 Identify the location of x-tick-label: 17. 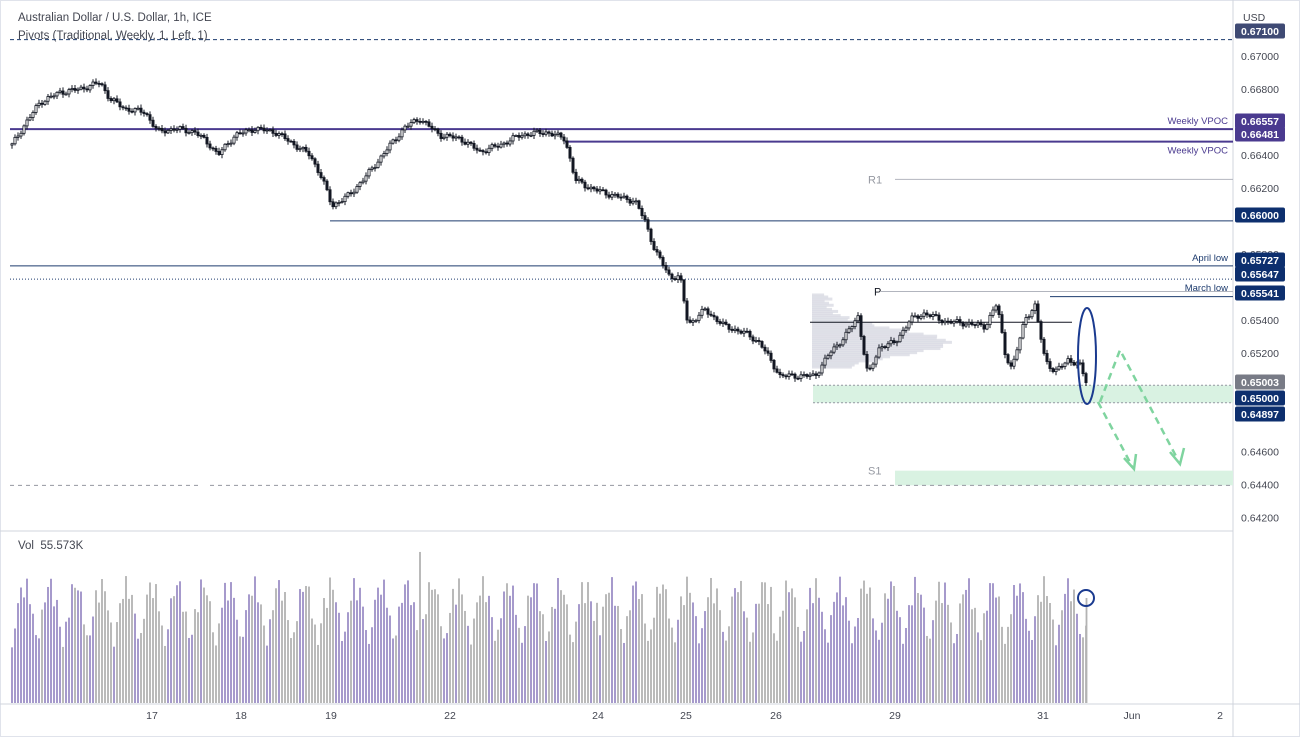
(152, 716).